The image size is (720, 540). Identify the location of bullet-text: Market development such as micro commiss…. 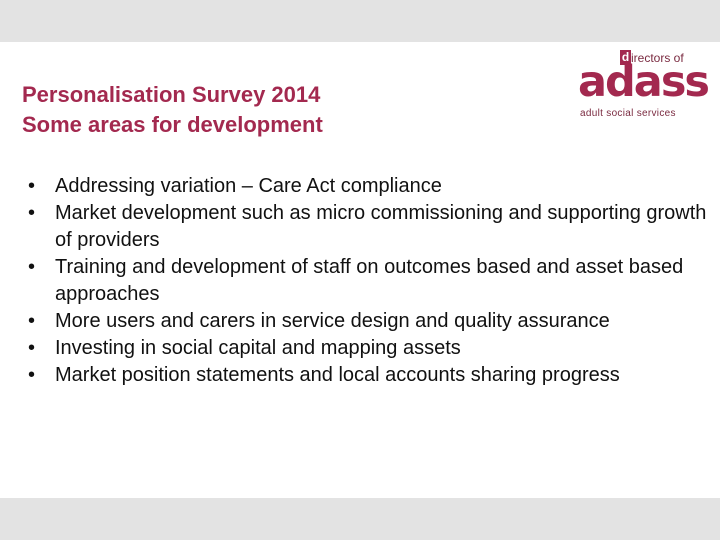
(381, 226).